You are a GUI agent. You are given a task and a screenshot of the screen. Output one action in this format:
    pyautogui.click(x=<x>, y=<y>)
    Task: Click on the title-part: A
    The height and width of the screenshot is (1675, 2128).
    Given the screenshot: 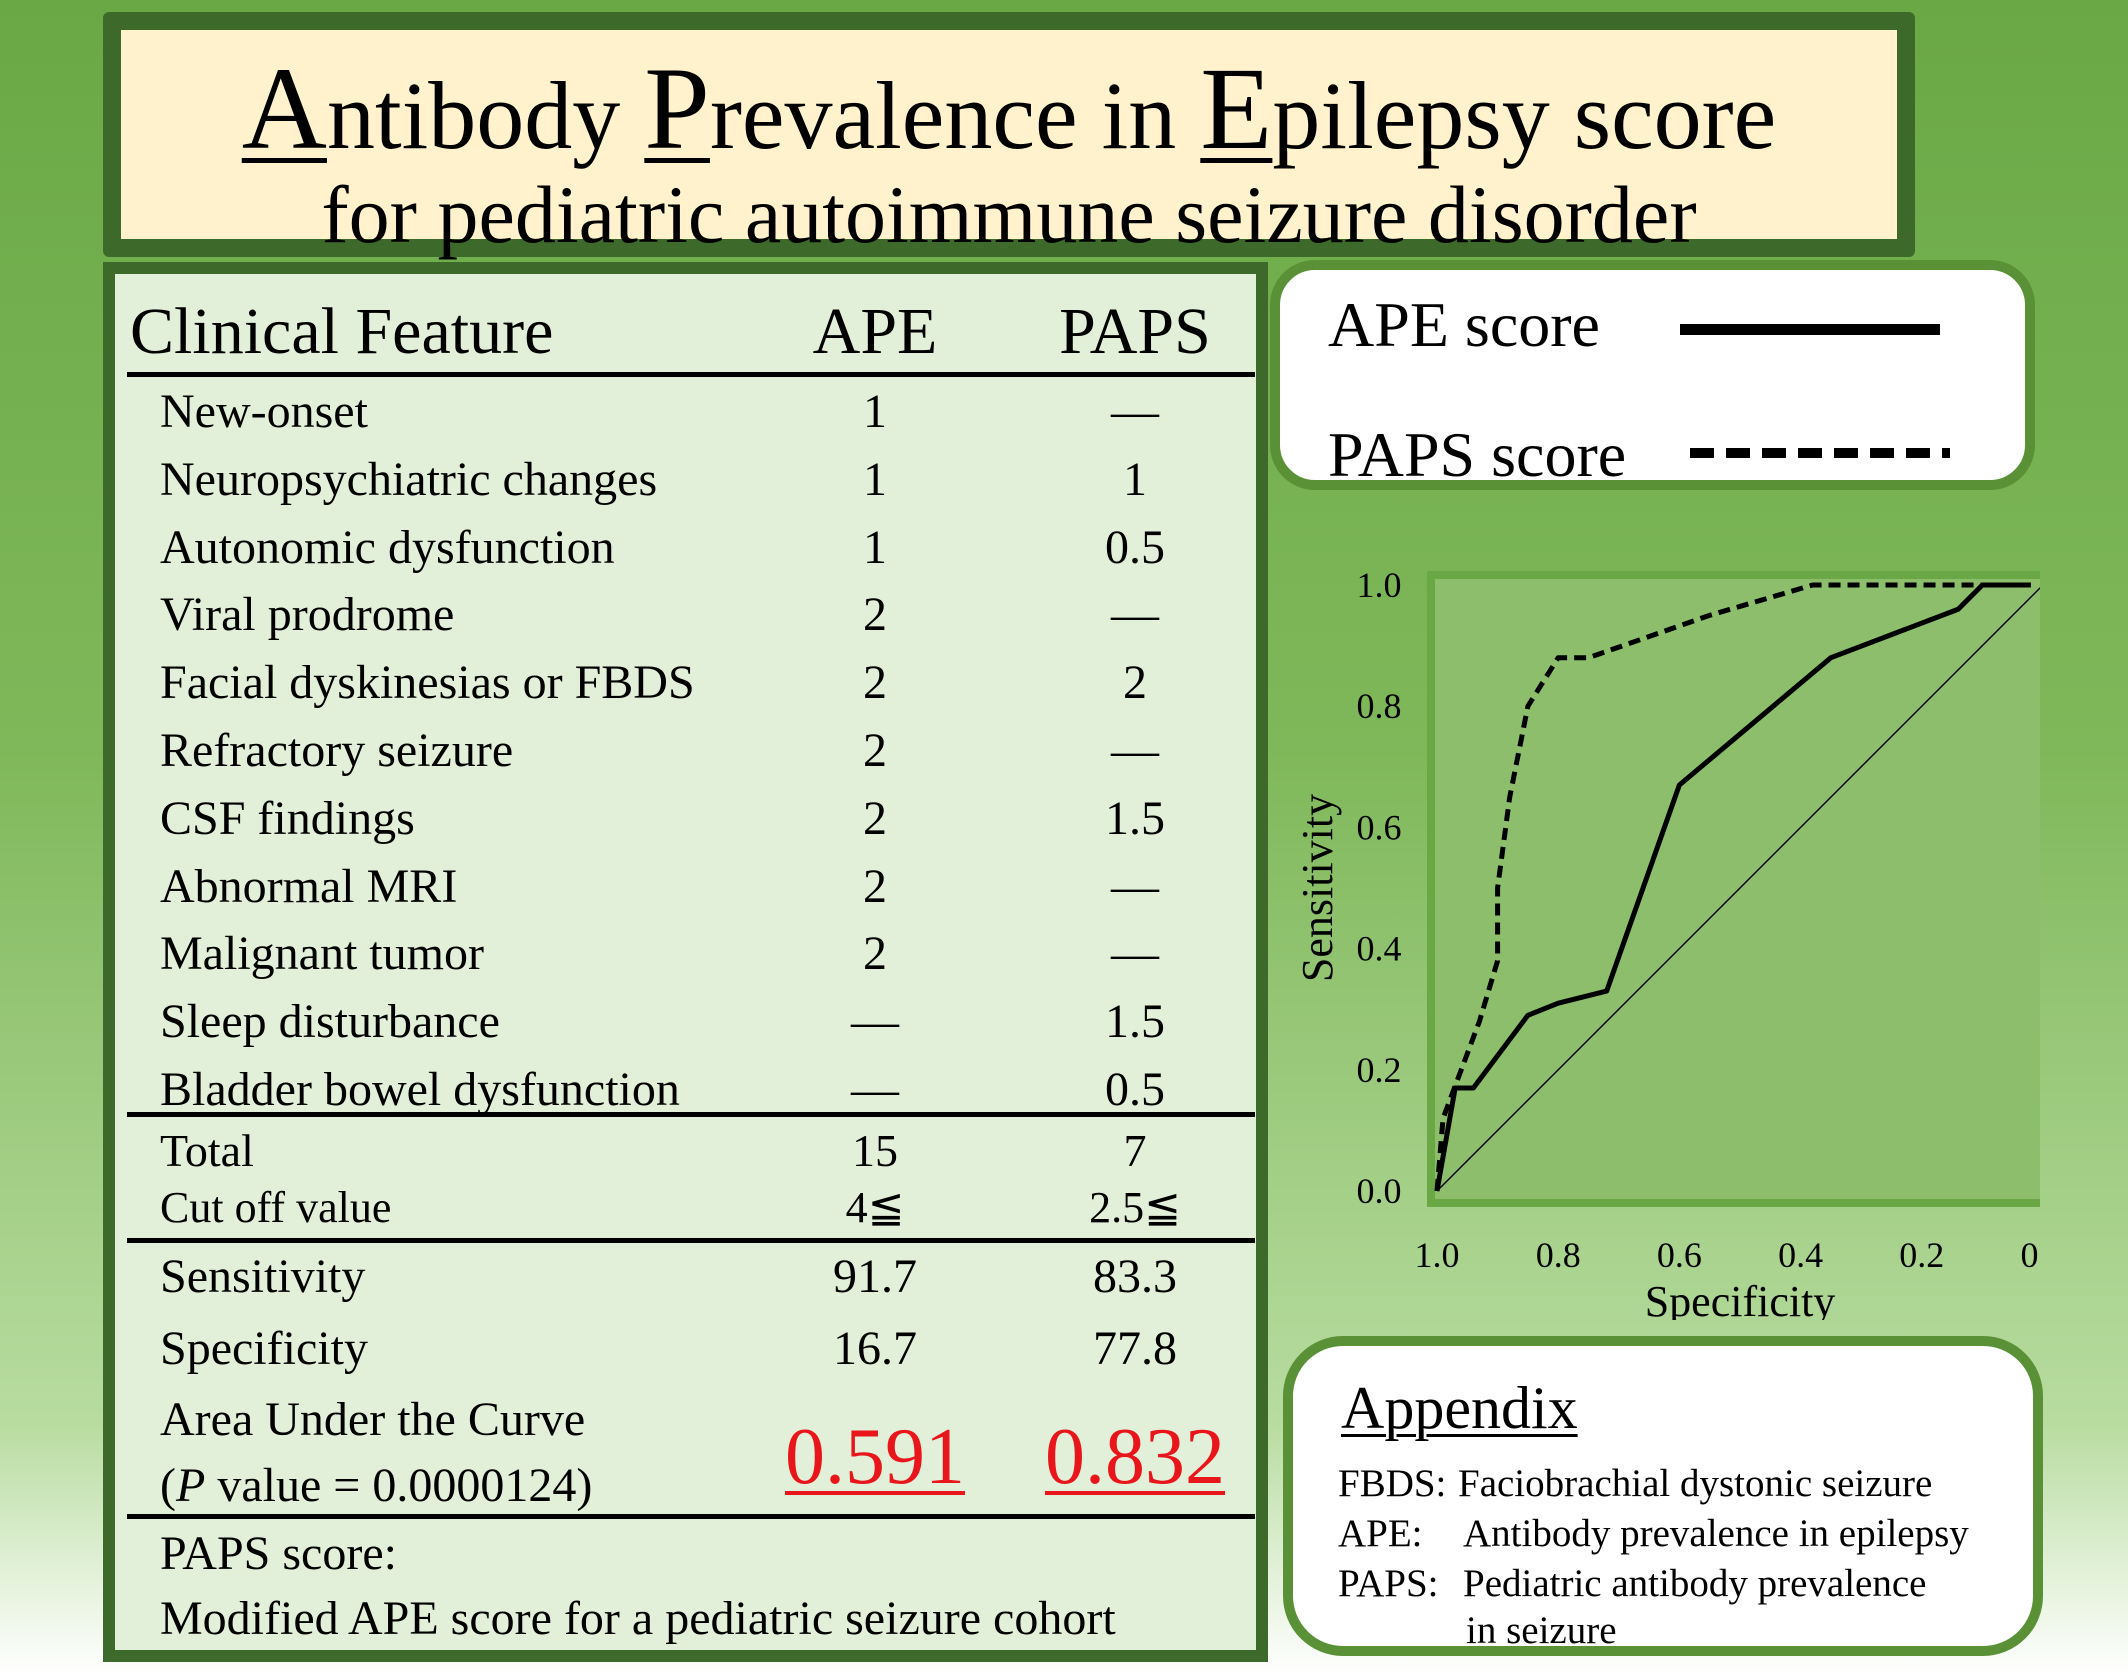 What is the action you would take?
    pyautogui.click(x=284, y=108)
    